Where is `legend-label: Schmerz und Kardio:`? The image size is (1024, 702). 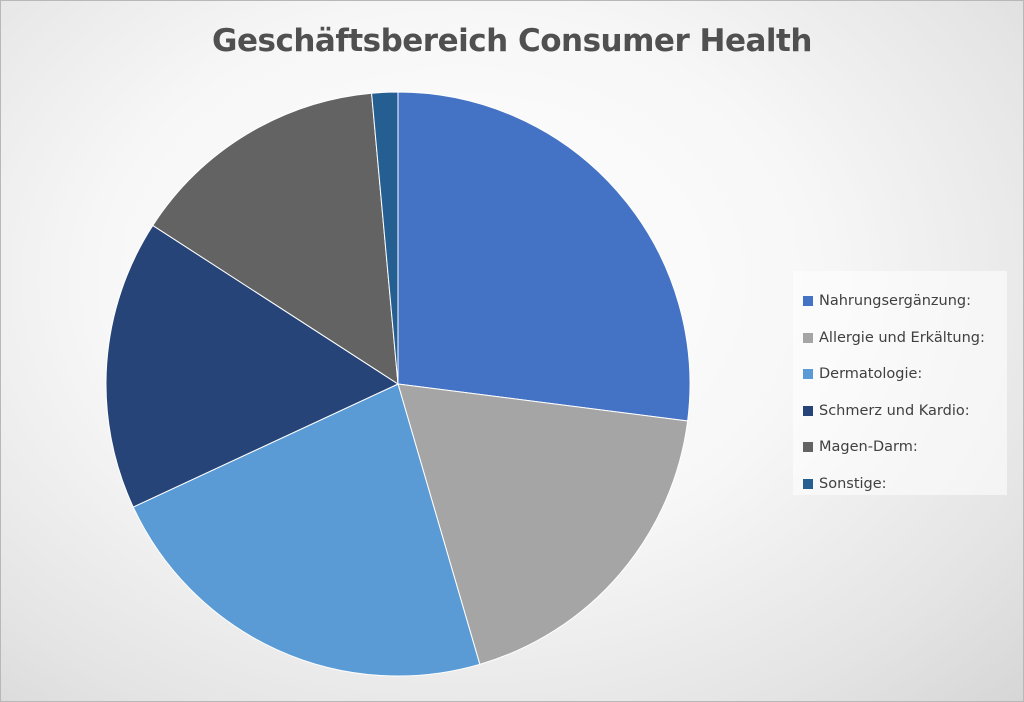
legend-label: Schmerz und Kardio: is located at coordinates (894, 410).